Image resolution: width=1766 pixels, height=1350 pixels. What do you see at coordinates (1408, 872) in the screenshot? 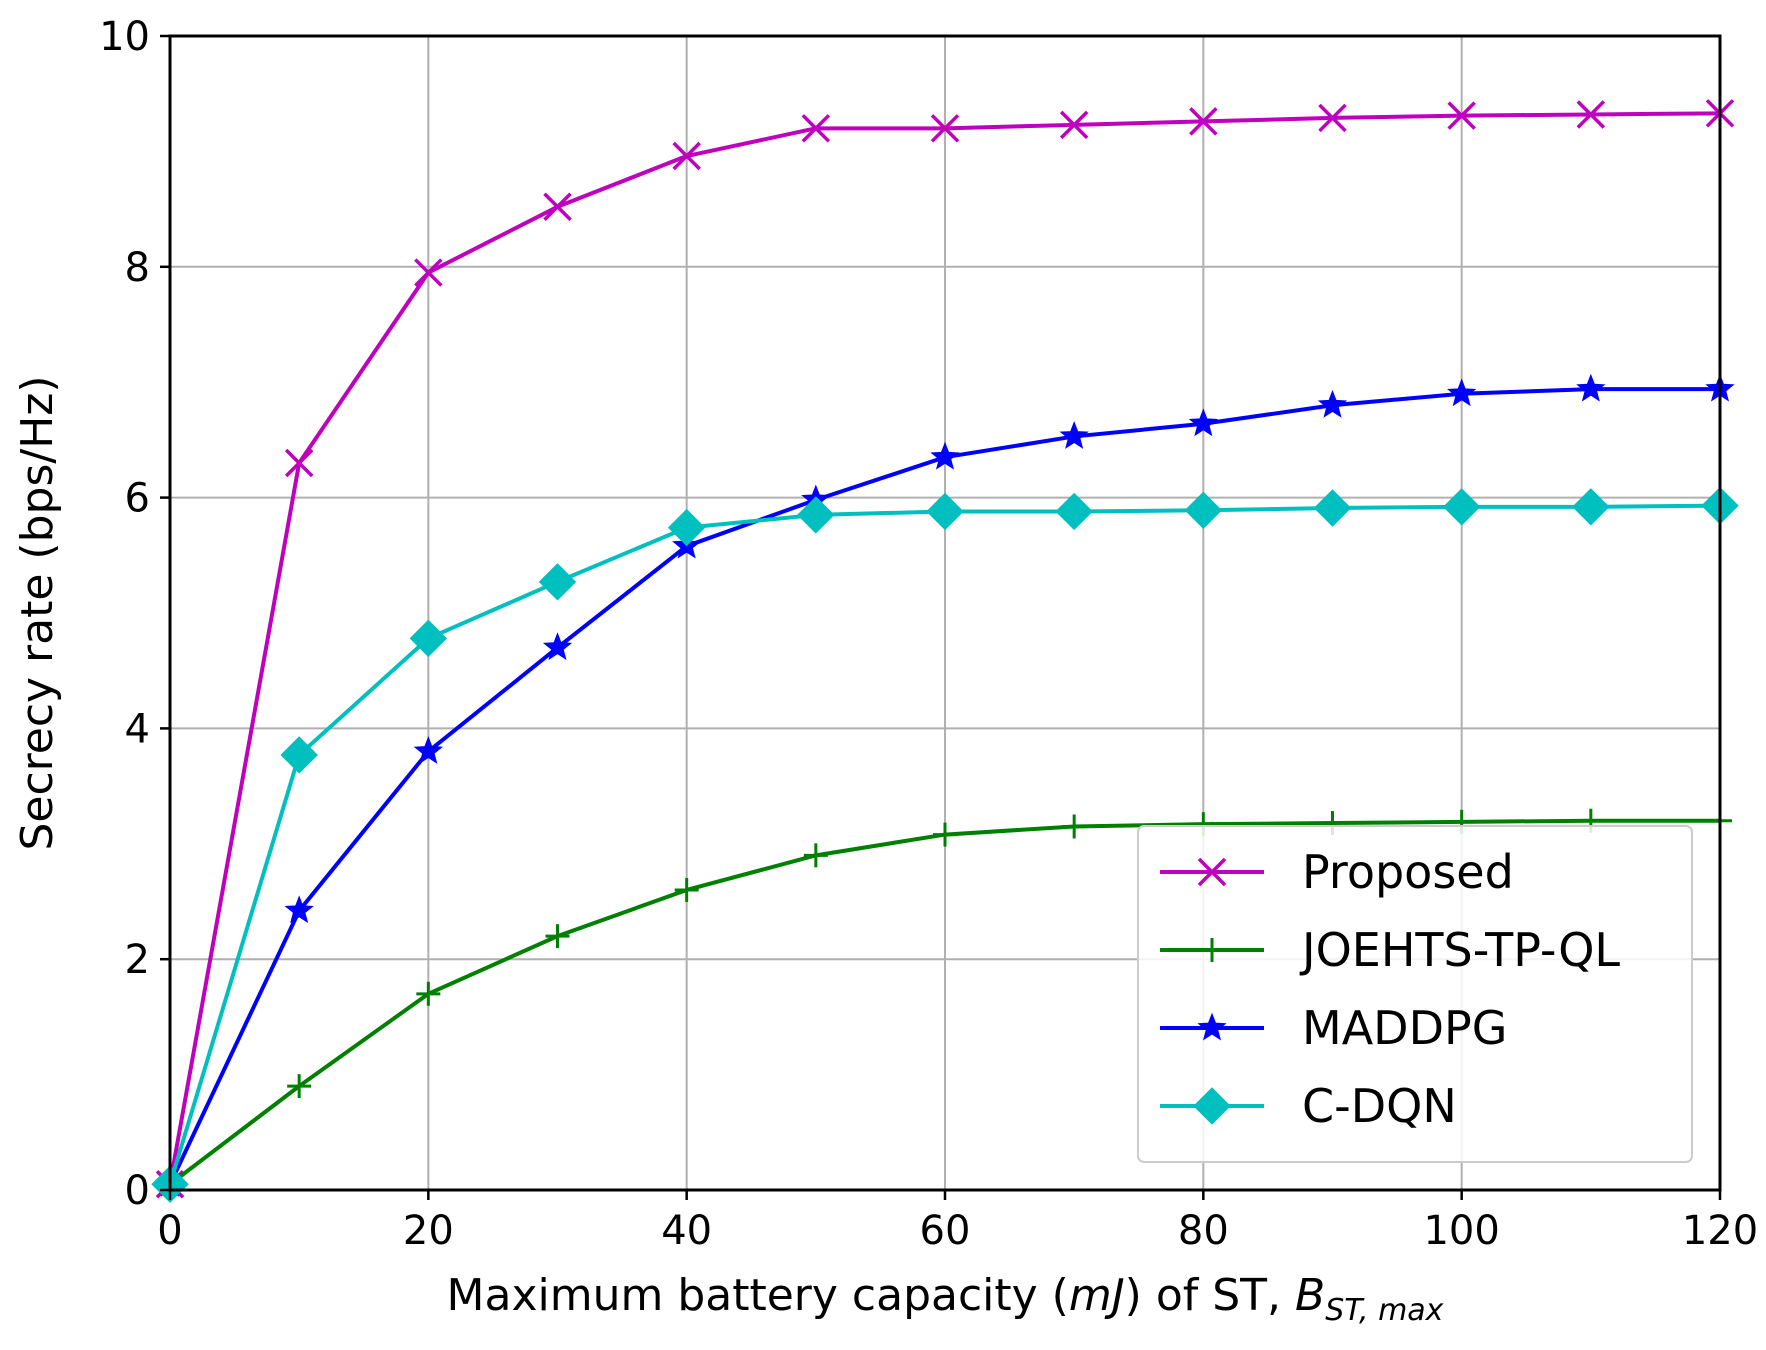
I see `legend-label: Proposed` at bounding box center [1408, 872].